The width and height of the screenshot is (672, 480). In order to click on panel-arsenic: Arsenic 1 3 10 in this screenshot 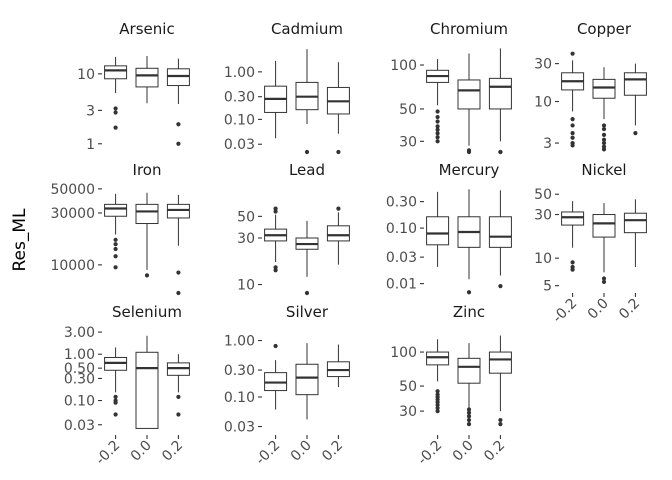, I will do `click(133, 86)`.